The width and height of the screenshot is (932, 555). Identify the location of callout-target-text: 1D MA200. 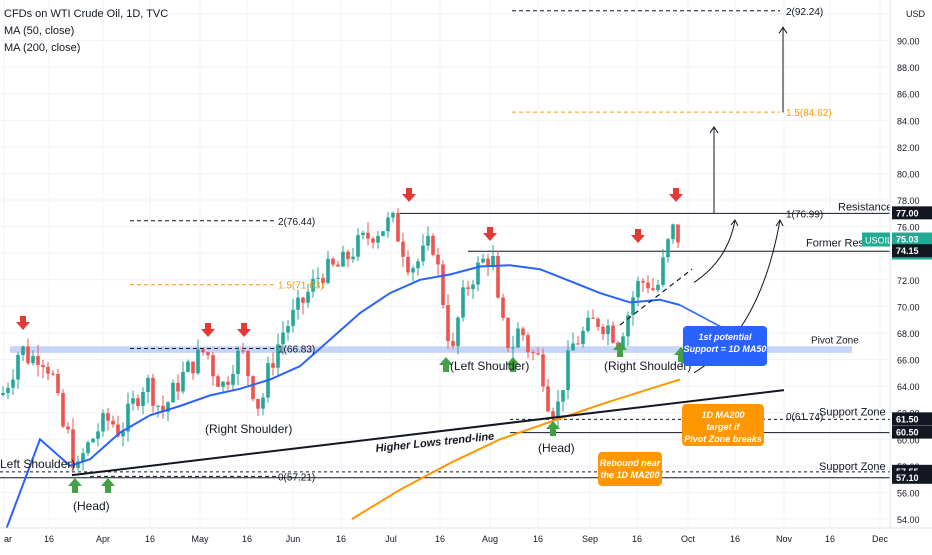
(722, 415).